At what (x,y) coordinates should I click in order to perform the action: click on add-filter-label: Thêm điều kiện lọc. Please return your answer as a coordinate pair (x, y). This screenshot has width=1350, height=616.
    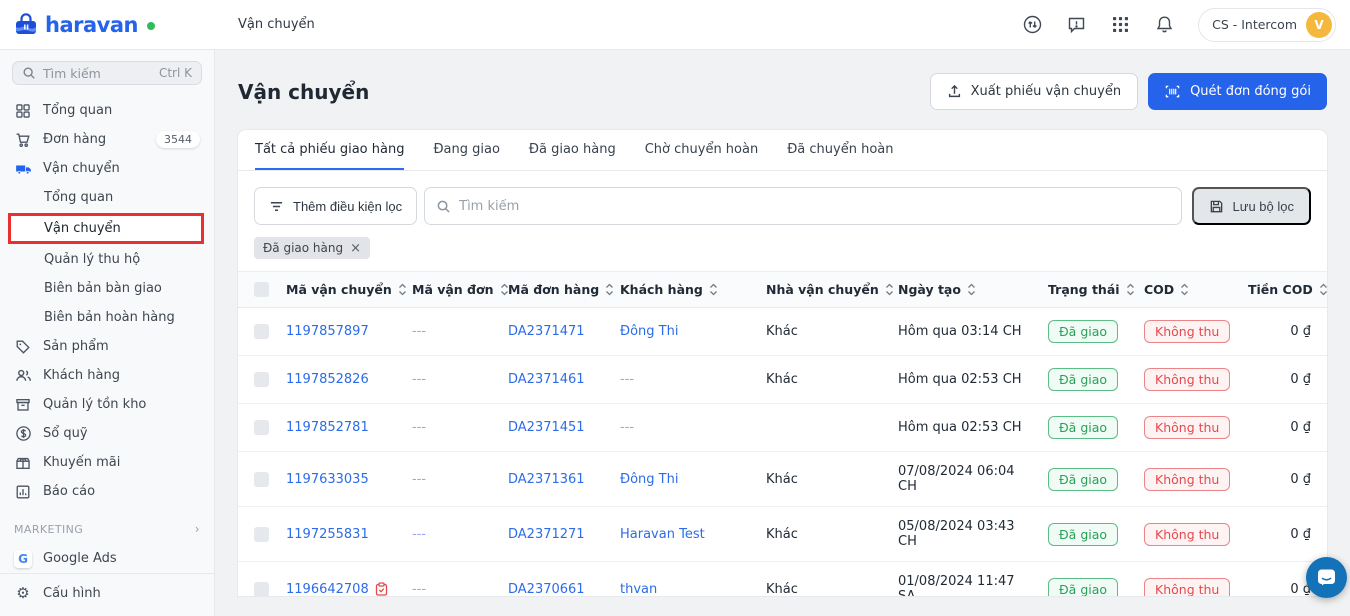
    Looking at the image, I should click on (348, 206).